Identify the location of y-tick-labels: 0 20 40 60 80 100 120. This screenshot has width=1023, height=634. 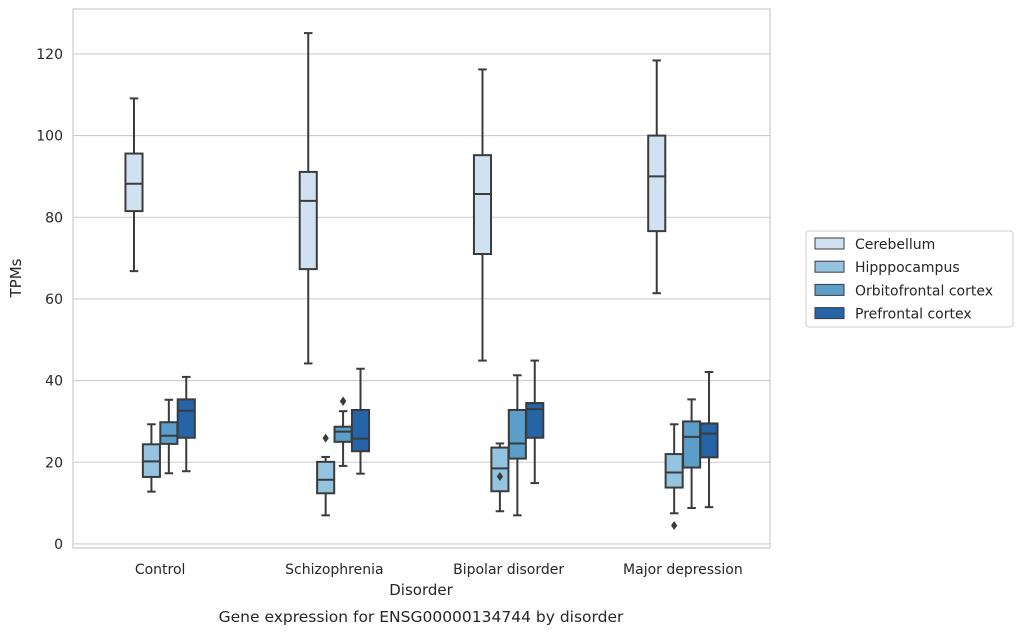
(49, 300).